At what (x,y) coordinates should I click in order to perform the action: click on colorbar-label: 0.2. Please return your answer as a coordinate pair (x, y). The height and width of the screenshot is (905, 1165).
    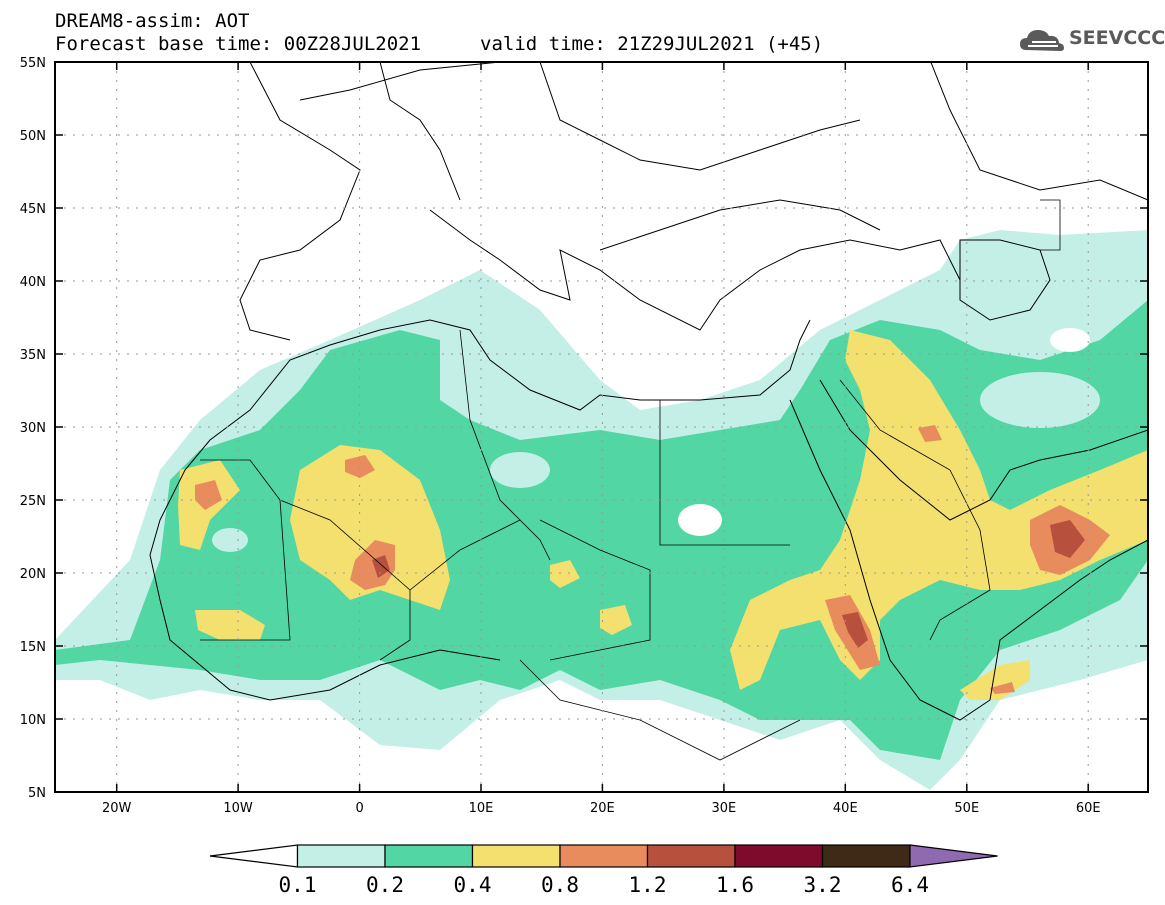
    Looking at the image, I should click on (385, 885).